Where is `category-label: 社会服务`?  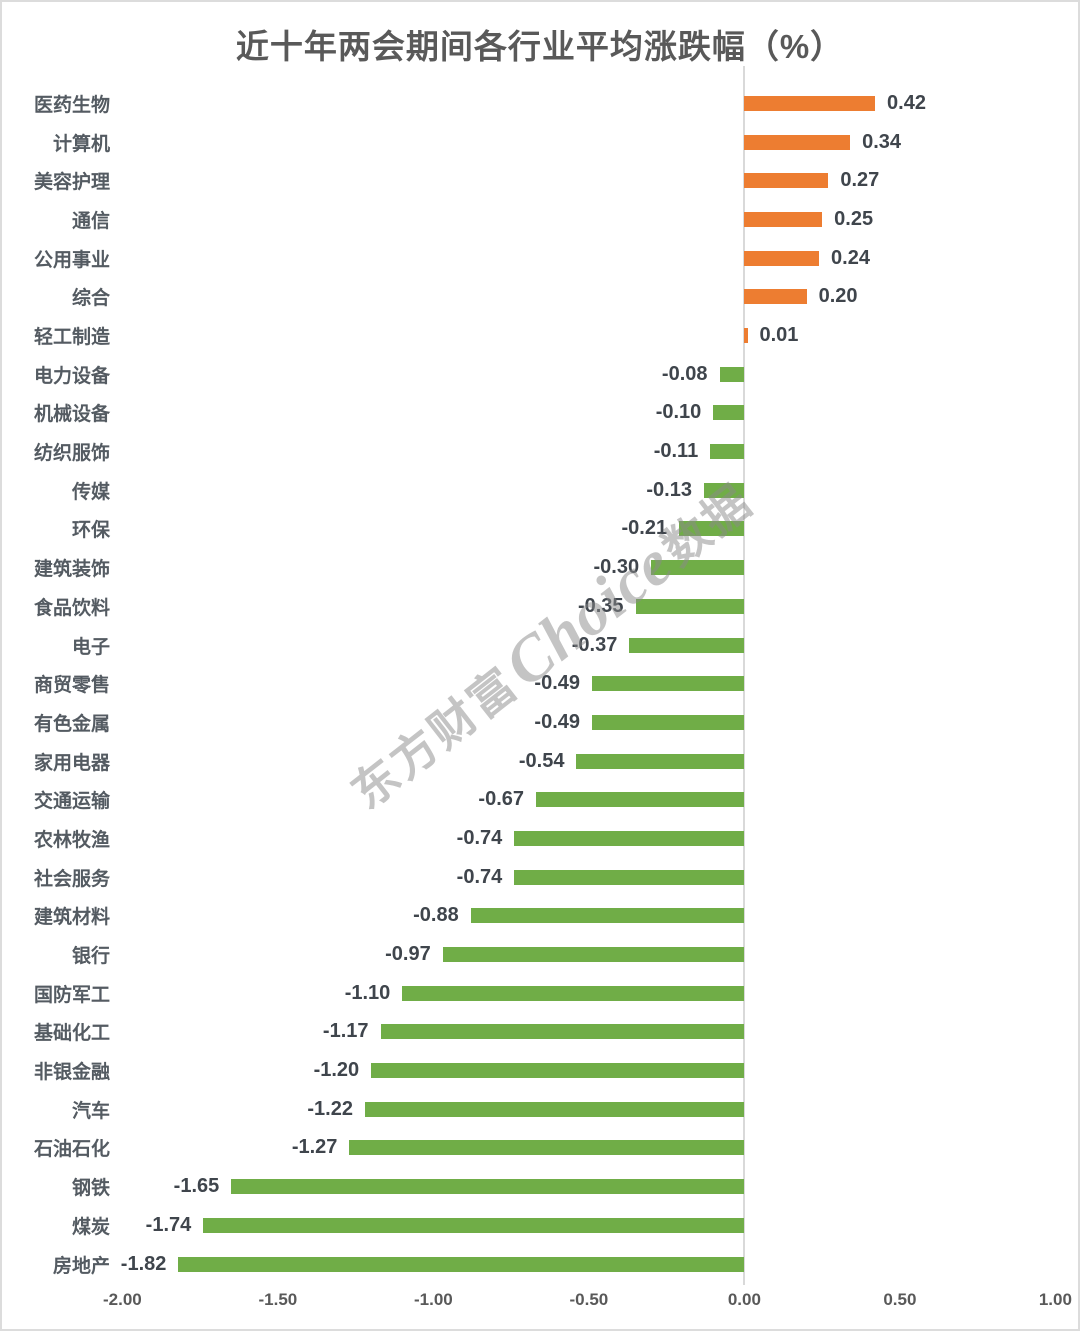 category-label: 社会服务 is located at coordinates (71, 879).